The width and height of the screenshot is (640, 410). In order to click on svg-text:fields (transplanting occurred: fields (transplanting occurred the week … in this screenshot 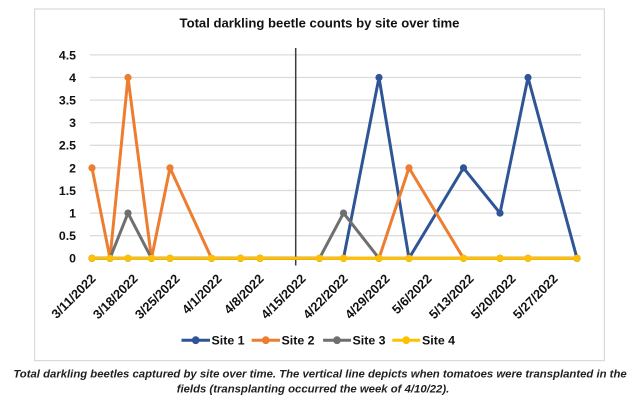, I will do `click(313, 390)`.